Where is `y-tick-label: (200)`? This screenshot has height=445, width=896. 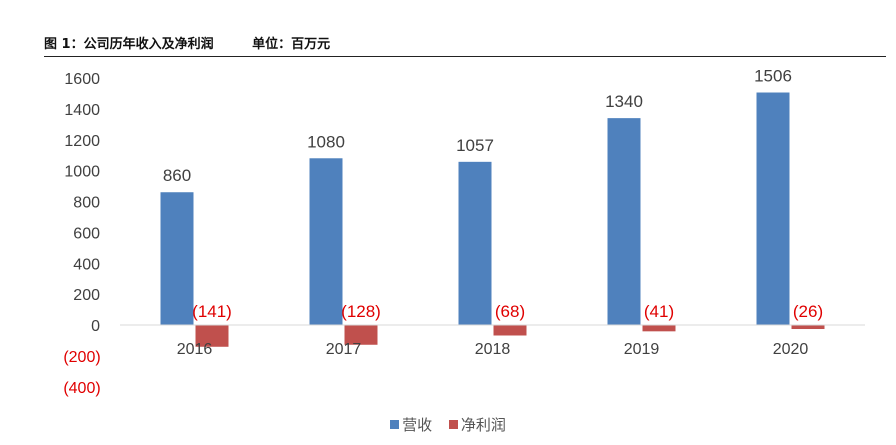 y-tick-label: (200) is located at coordinates (81, 357).